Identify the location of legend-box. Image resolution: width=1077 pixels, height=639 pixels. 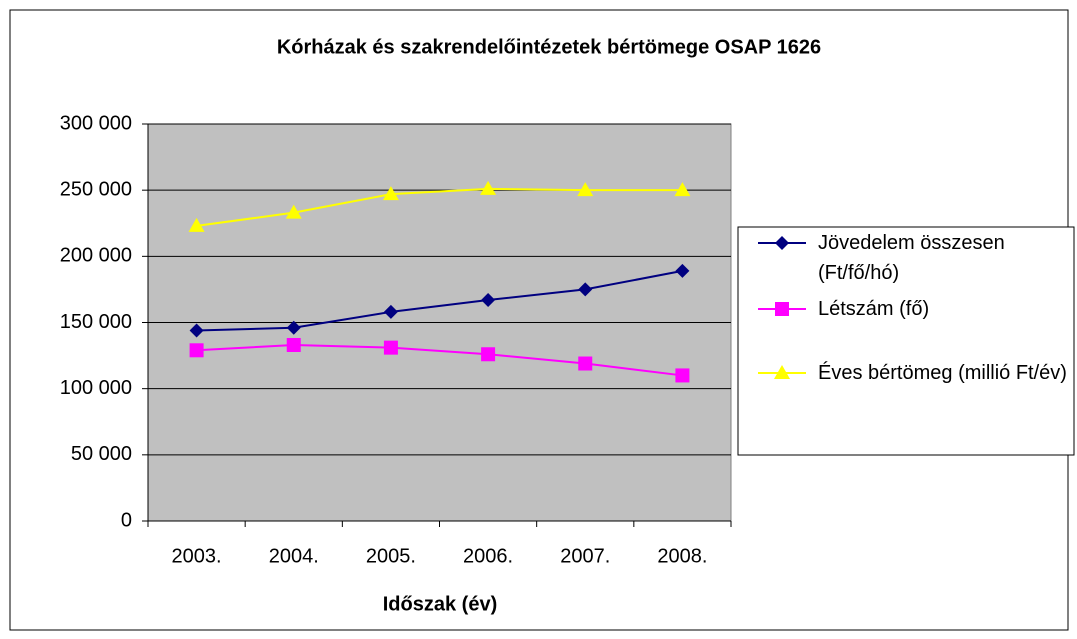
(906, 341).